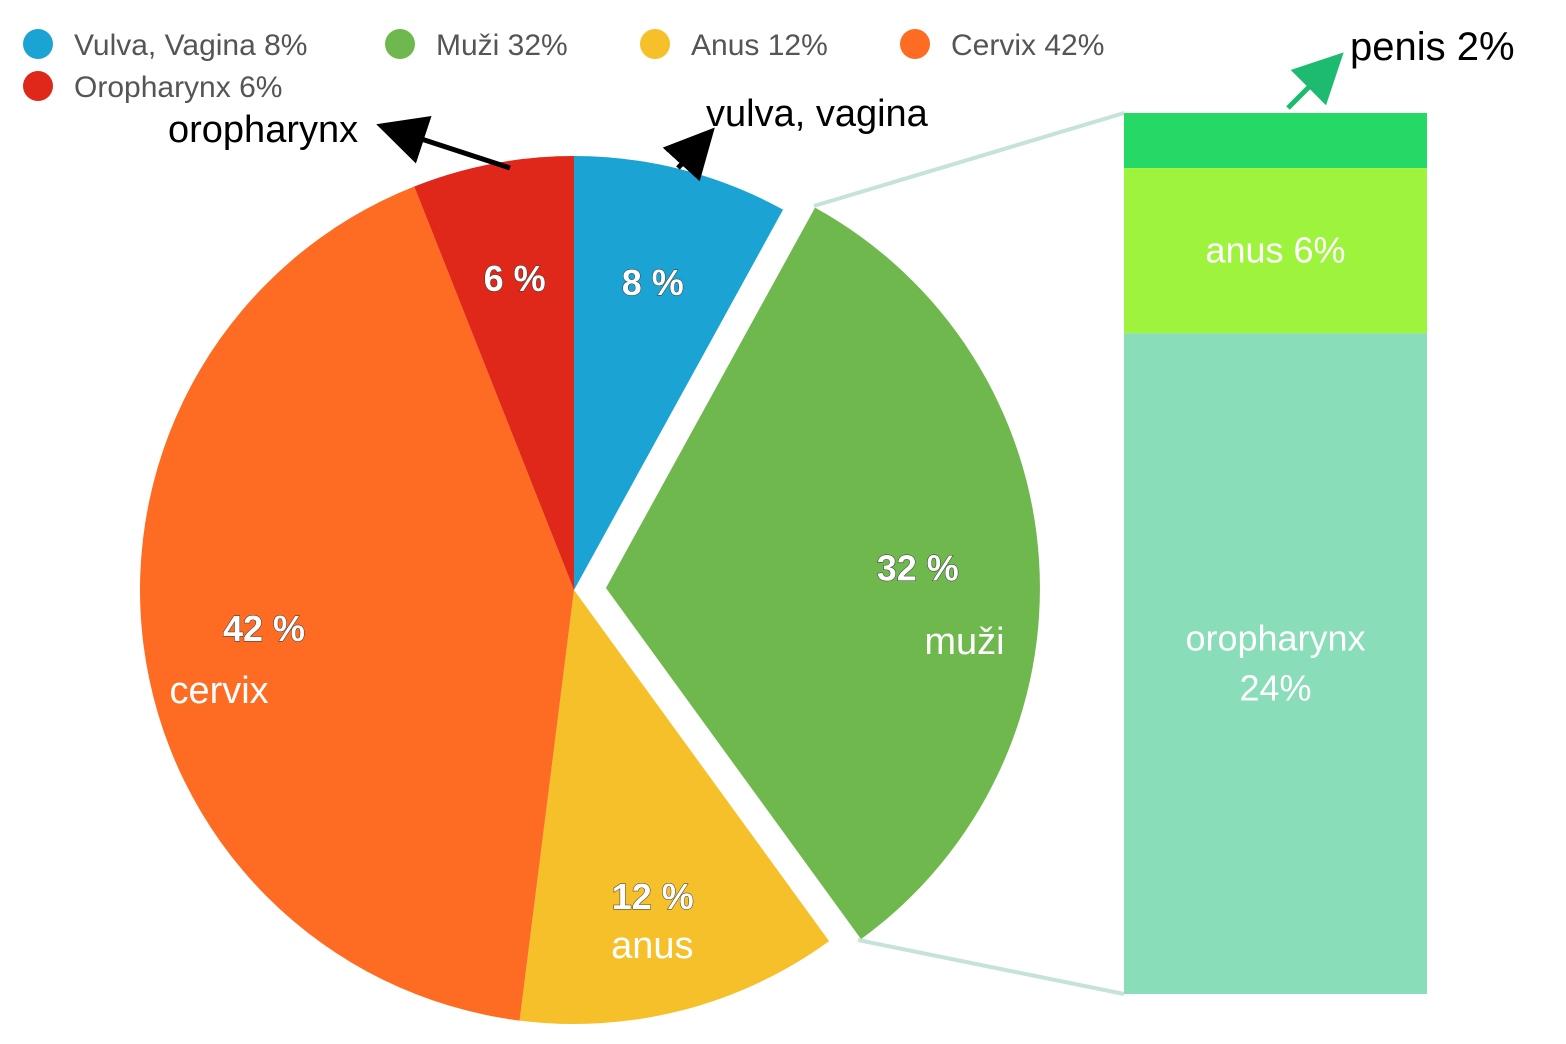  I want to click on bar-segment-penis, so click(1275, 141).